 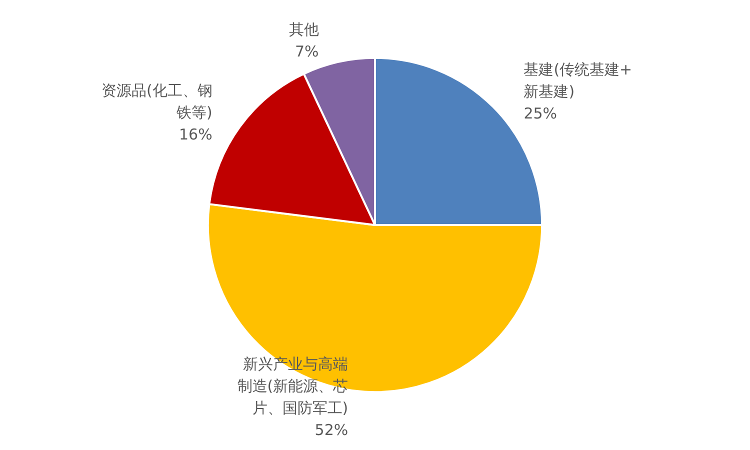 I want to click on data-label: 25%, so click(x=541, y=113).